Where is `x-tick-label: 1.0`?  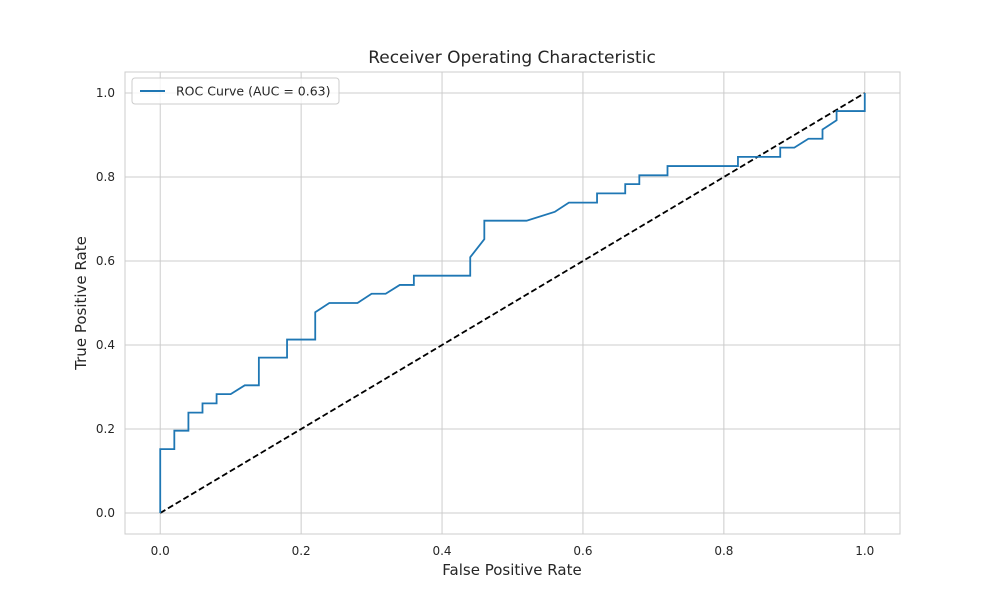
x-tick-label: 1.0 is located at coordinates (864, 551).